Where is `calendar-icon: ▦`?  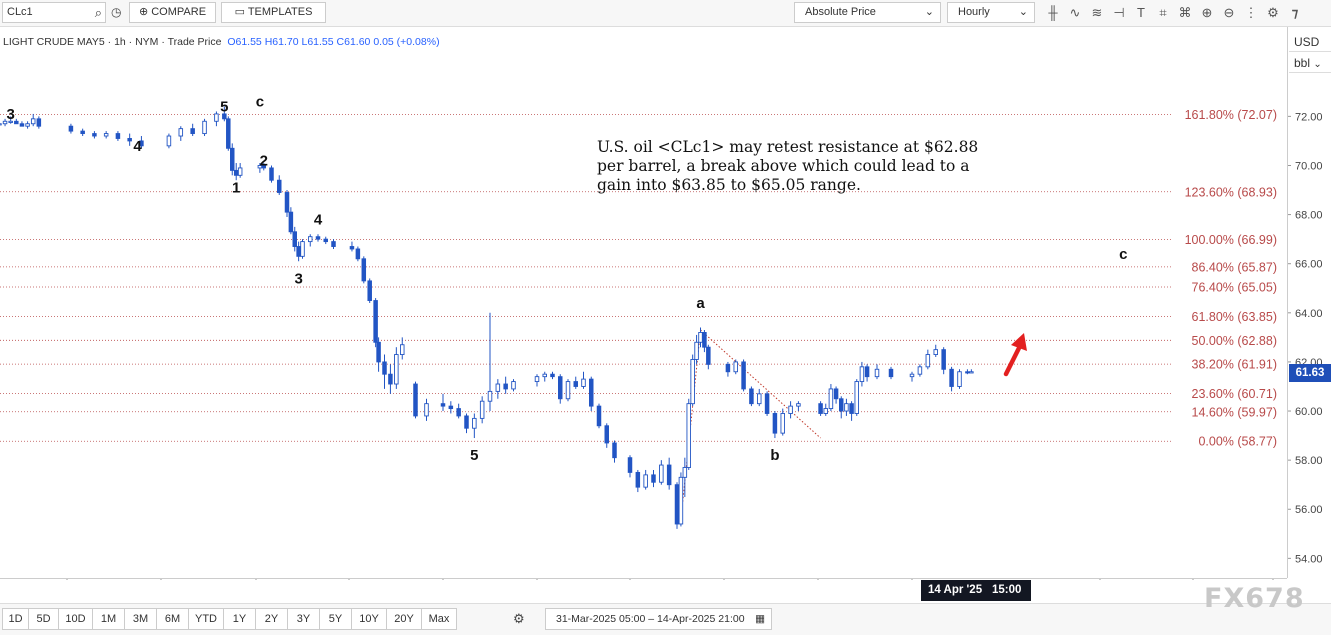 calendar-icon: ▦ is located at coordinates (760, 619).